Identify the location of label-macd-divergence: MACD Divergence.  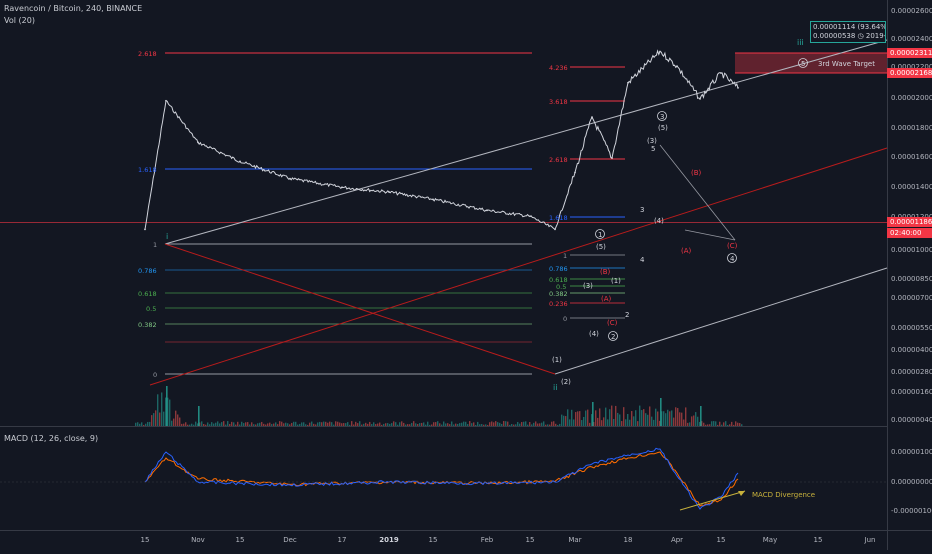
(783, 495).